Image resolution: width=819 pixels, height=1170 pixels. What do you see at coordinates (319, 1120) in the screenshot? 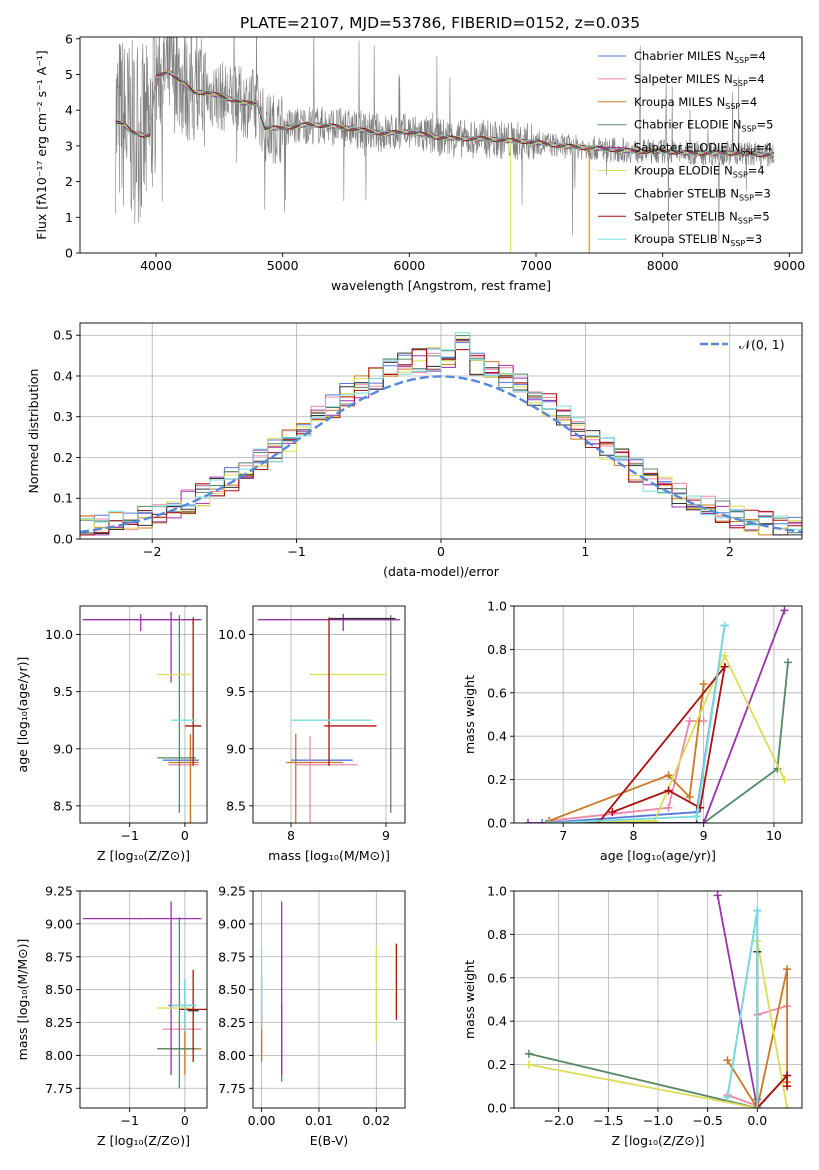
I see `x-tick-label: 0.01` at bounding box center [319, 1120].